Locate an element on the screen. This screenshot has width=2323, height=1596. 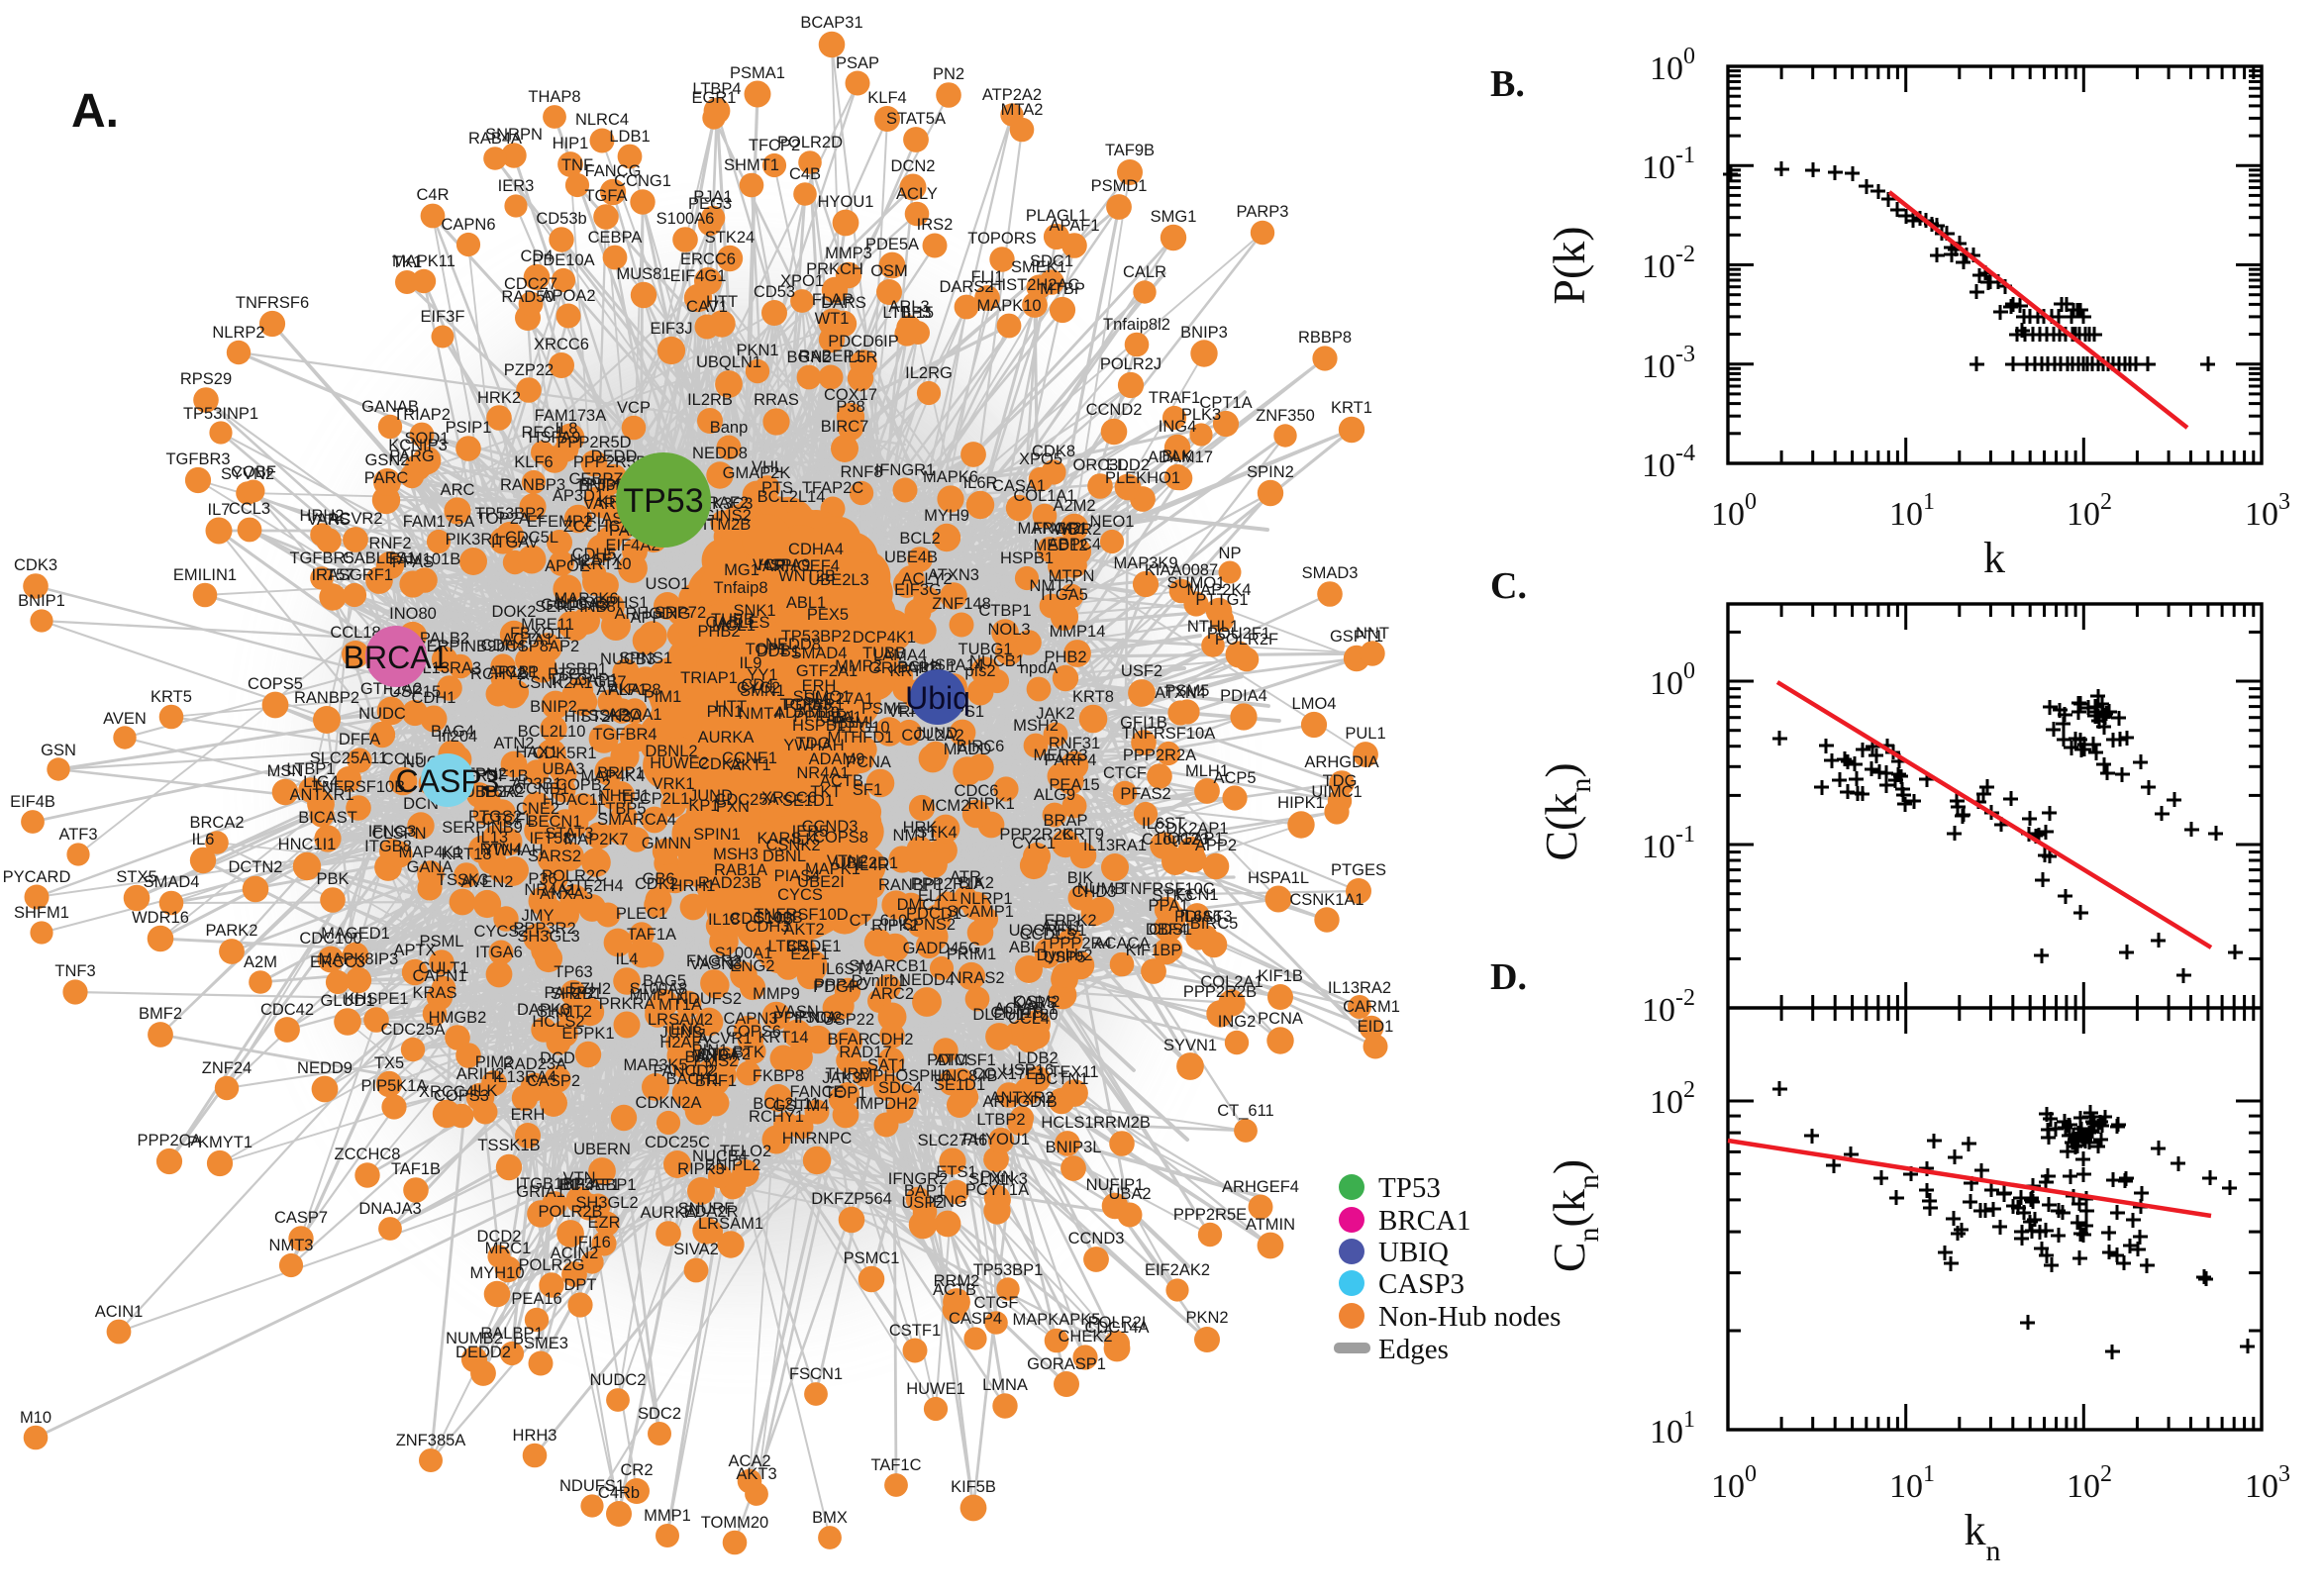
svg-text: MMP1 is located at coordinates (667, 1516).